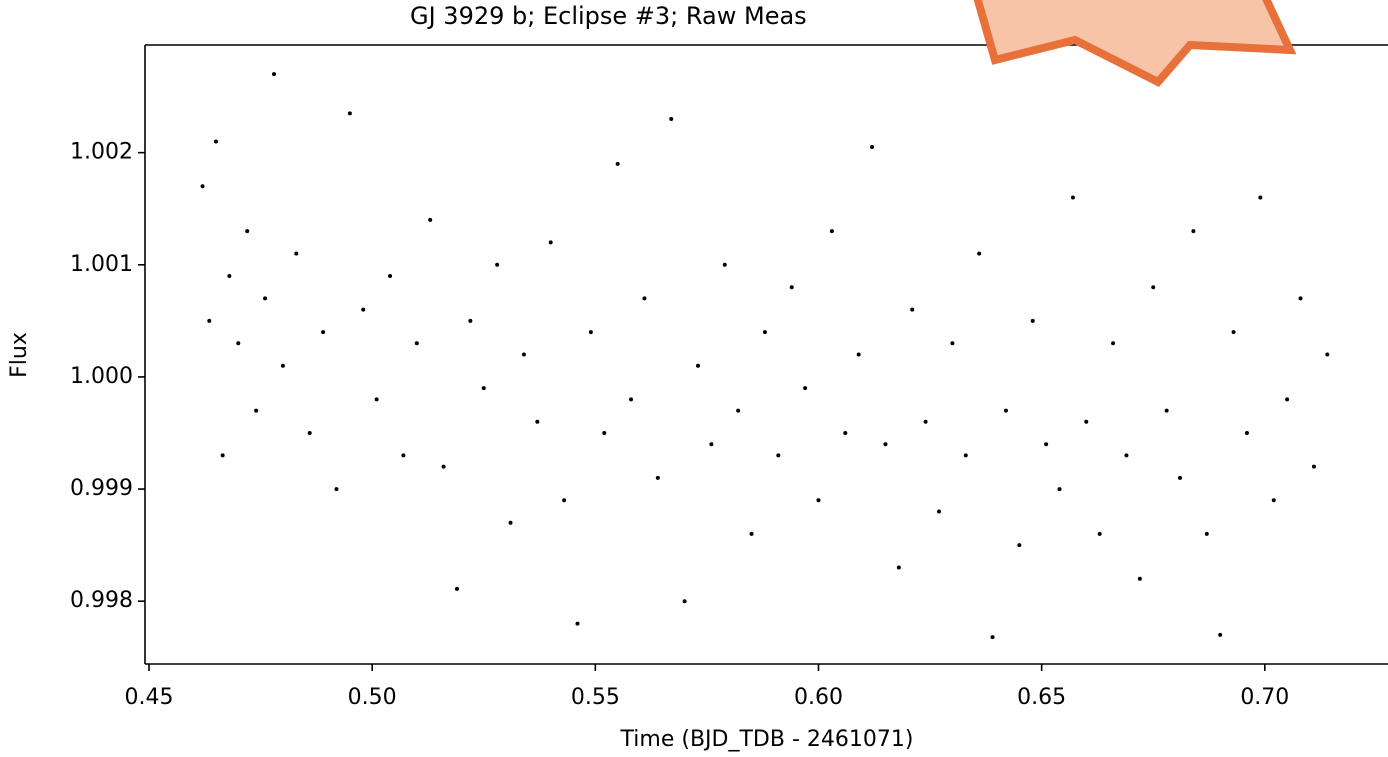  What do you see at coordinates (101, 264) in the screenshot?
I see `y-tick-label: 1.001` at bounding box center [101, 264].